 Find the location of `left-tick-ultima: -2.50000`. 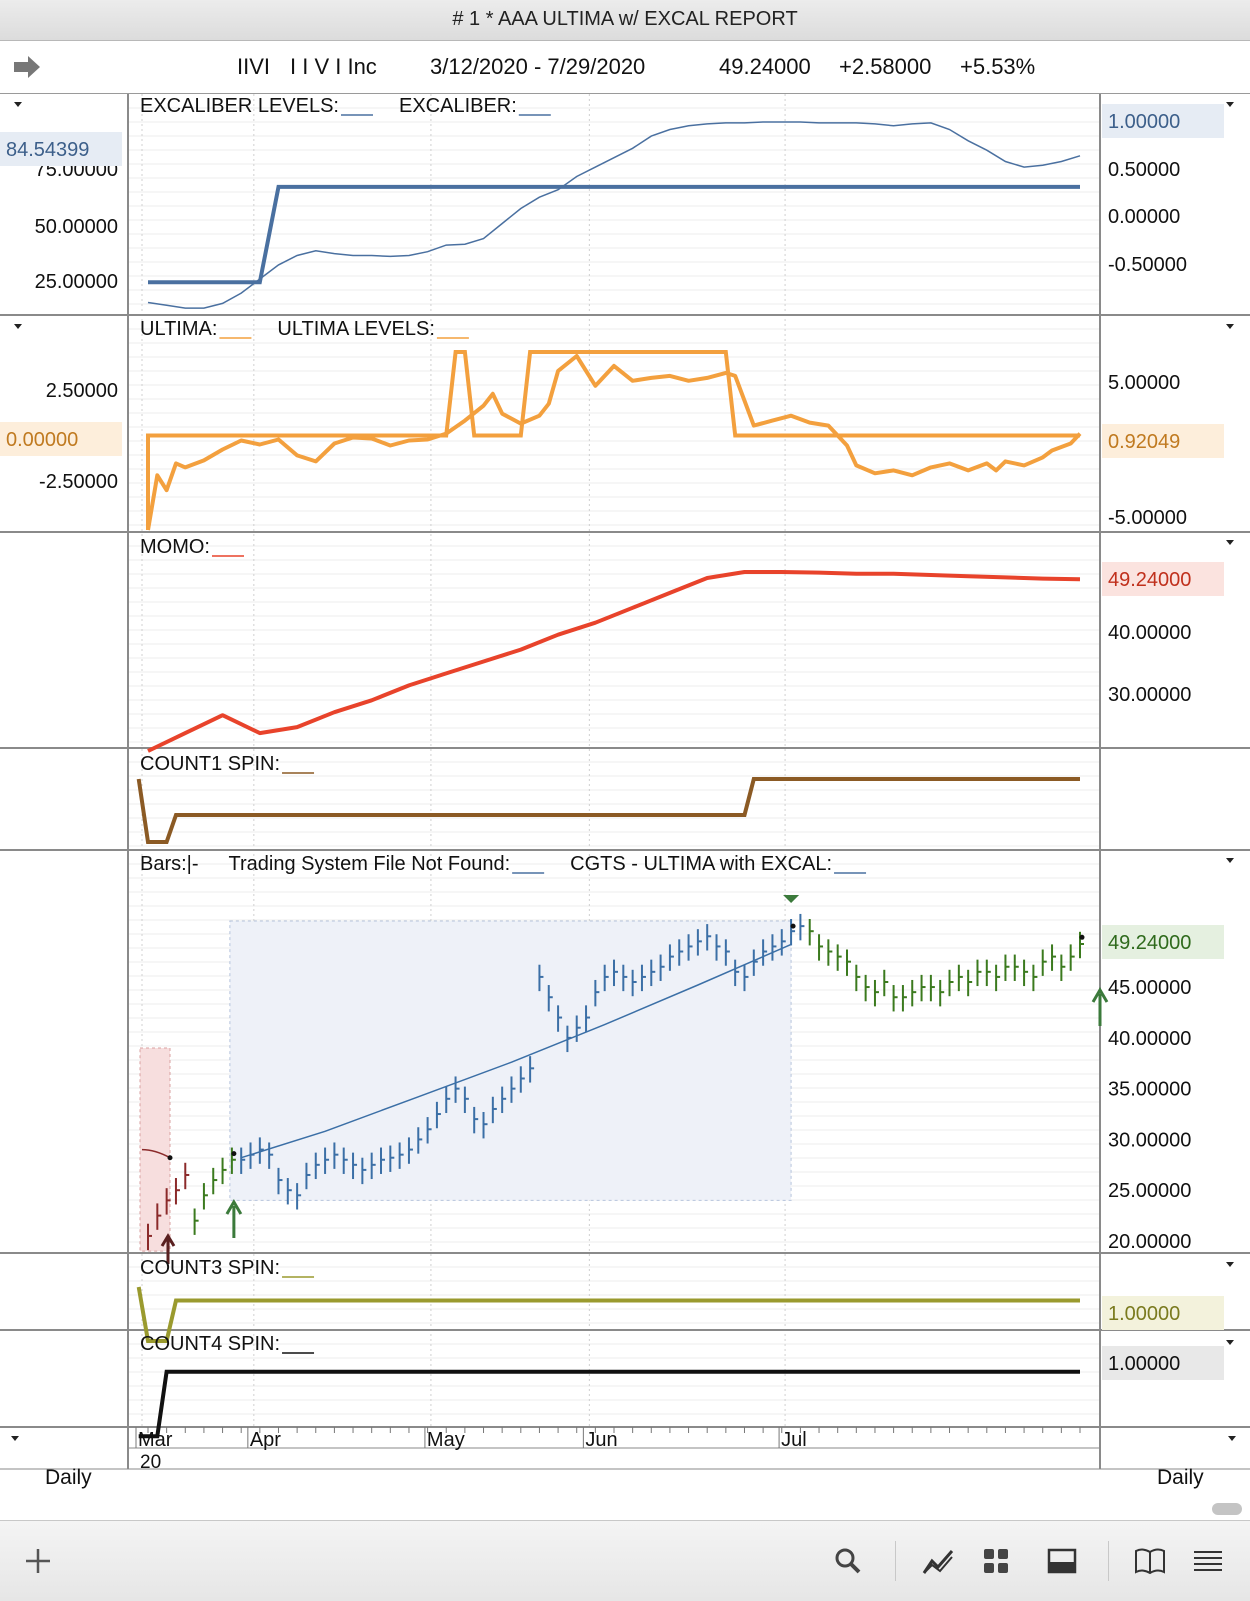

left-tick-ultima: -2.50000 is located at coordinates (78, 482).